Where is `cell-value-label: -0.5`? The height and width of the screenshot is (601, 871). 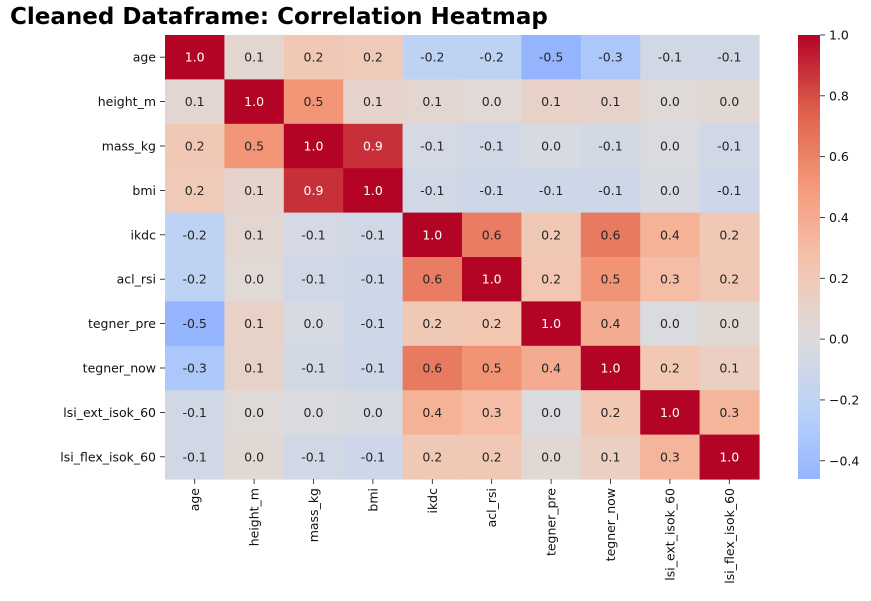
cell-value-label: -0.5 is located at coordinates (195, 323).